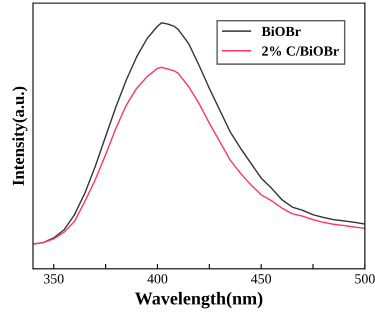 The height and width of the screenshot is (313, 375). I want to click on x-axis-title: Wavelength(nm), so click(198, 300).